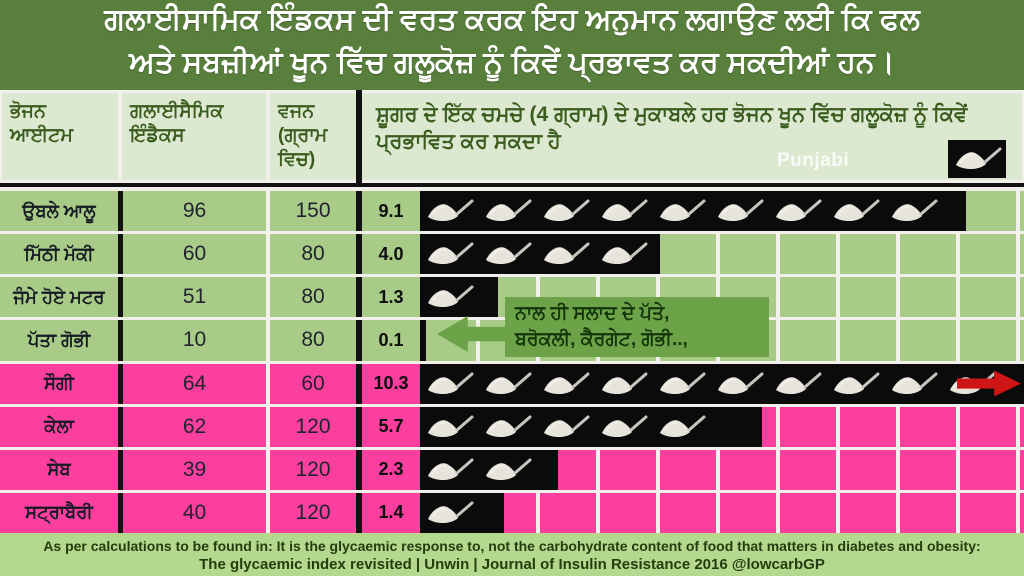 This screenshot has width=1024, height=576. What do you see at coordinates (194, 254) in the screenshot?
I see `gi-value: 60` at bounding box center [194, 254].